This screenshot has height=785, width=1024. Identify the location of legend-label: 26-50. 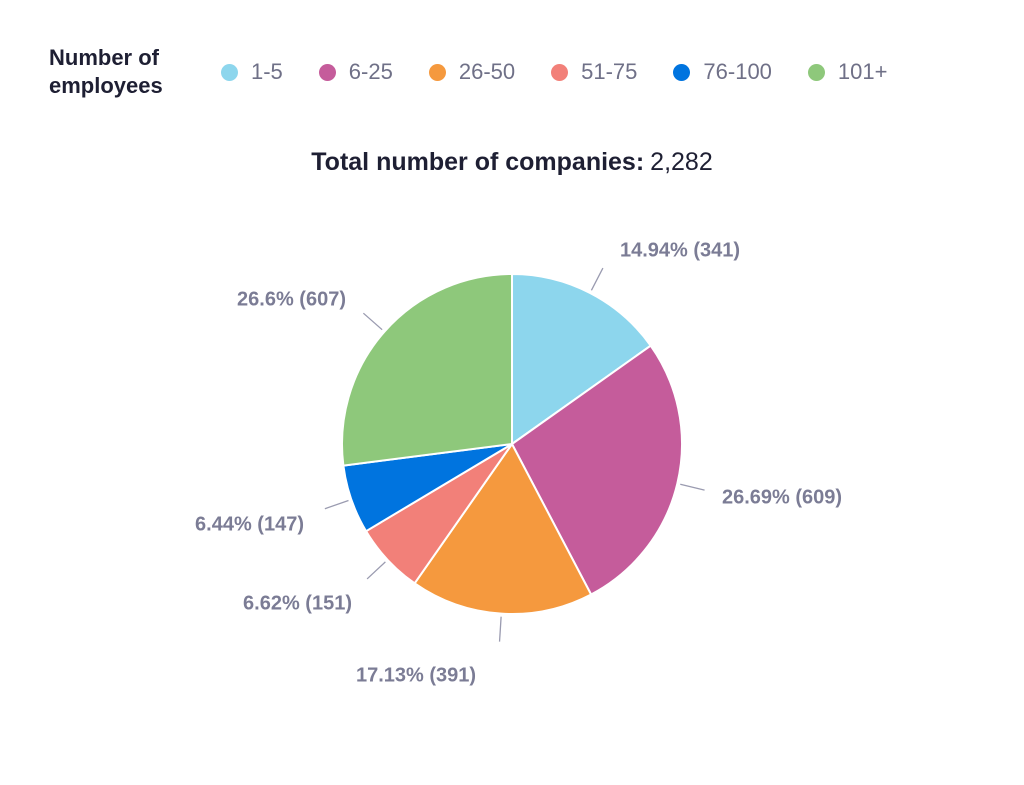
(487, 71).